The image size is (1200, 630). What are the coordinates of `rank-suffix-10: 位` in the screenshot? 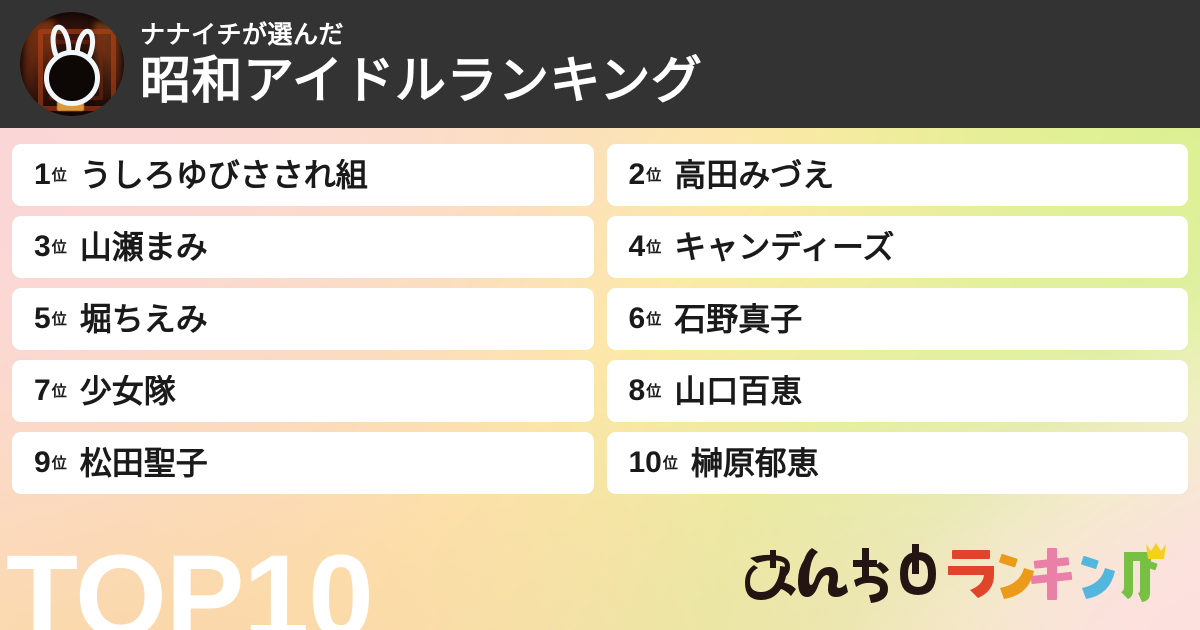 It's located at (670, 463).